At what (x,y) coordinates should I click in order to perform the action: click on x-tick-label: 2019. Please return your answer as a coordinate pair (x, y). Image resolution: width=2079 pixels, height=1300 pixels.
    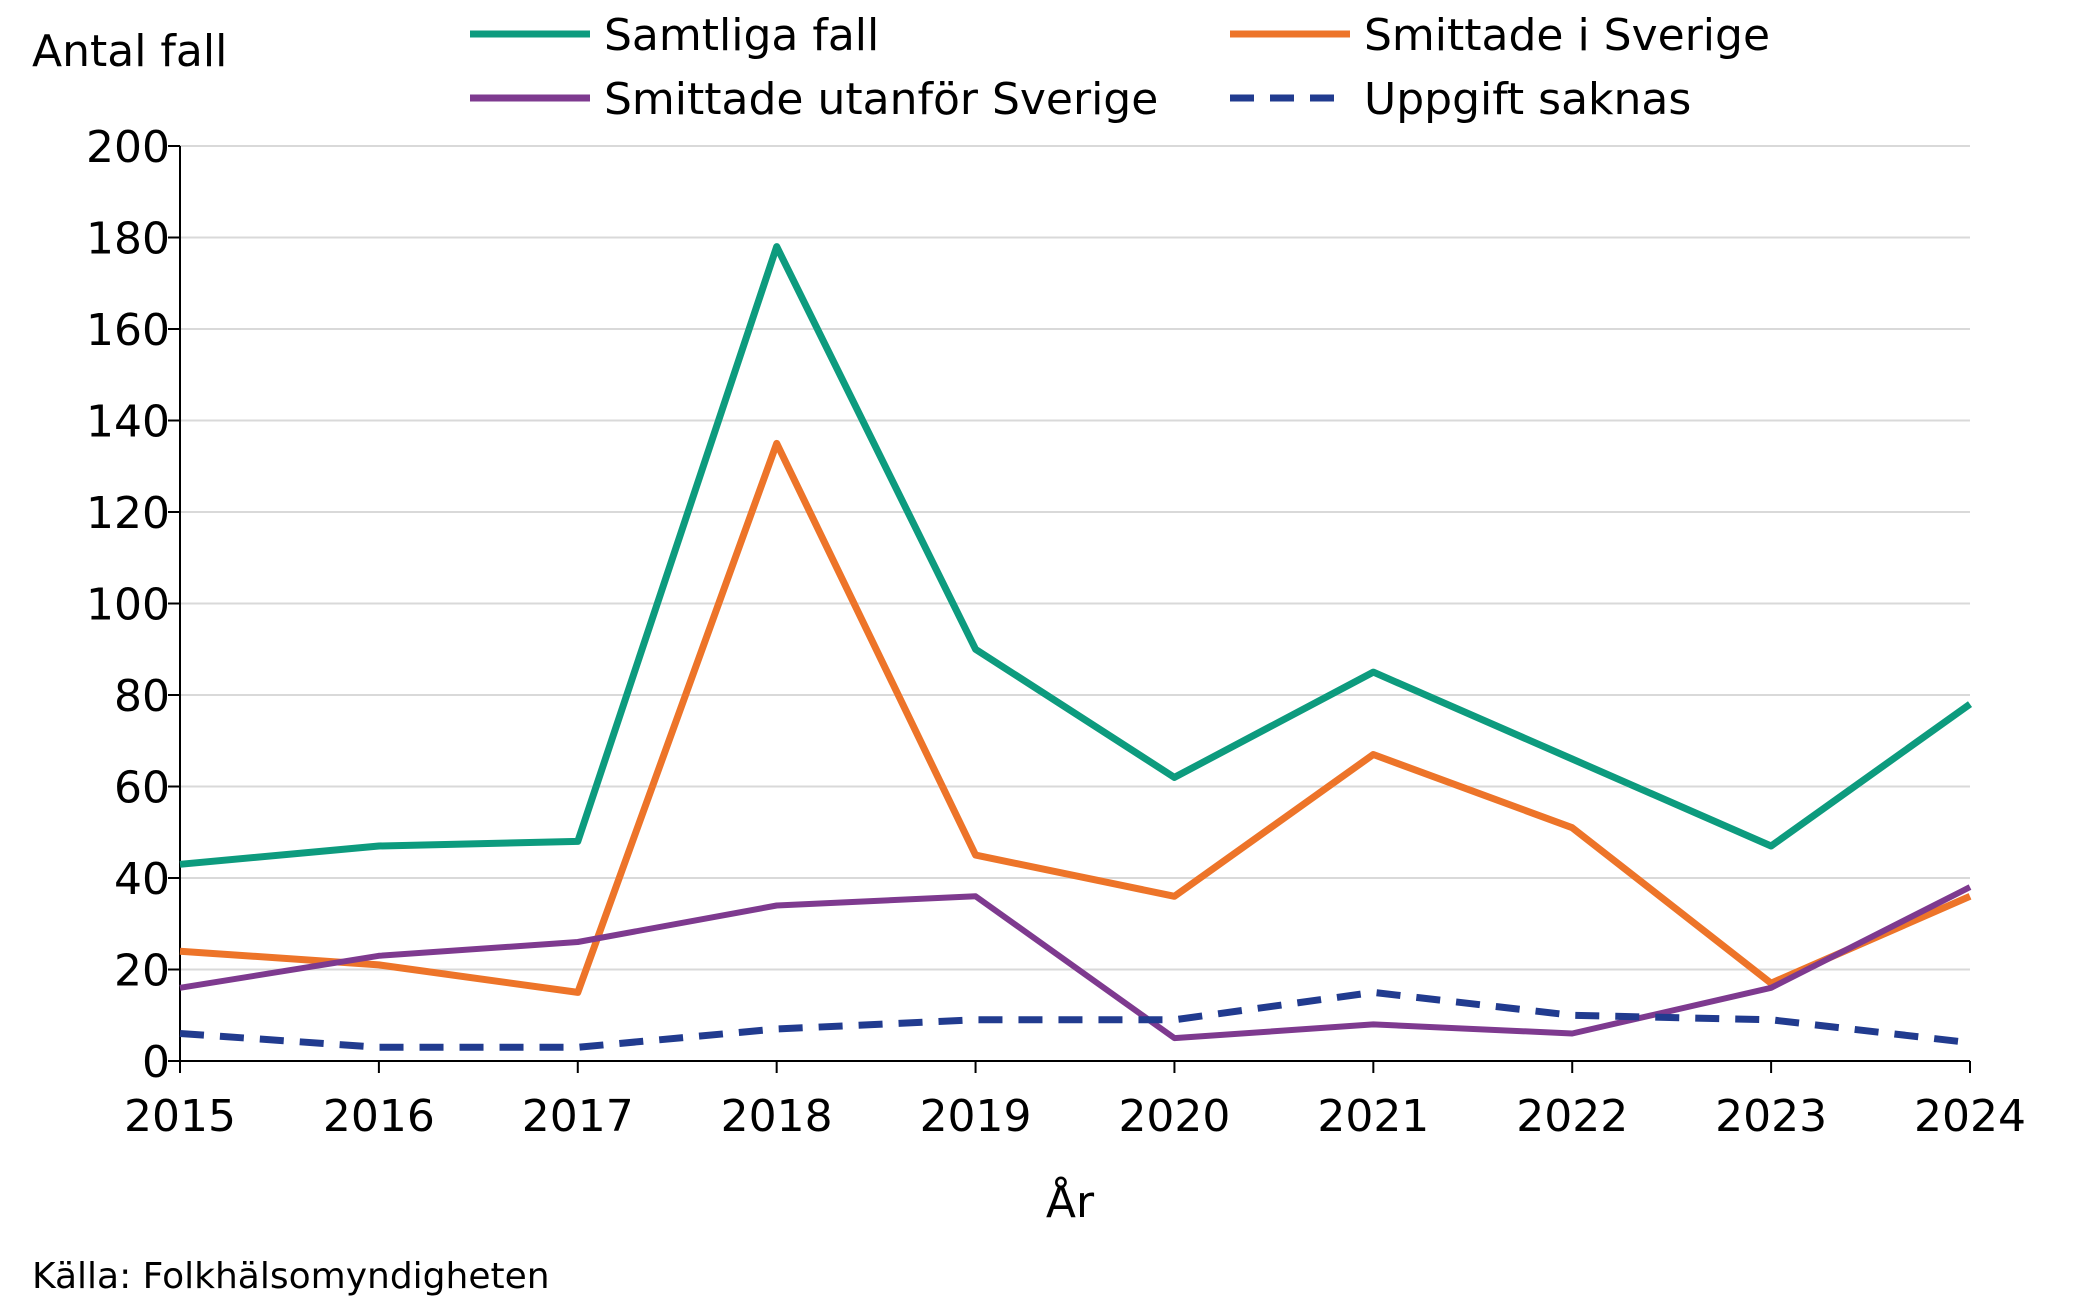
    Looking at the image, I should click on (976, 1116).